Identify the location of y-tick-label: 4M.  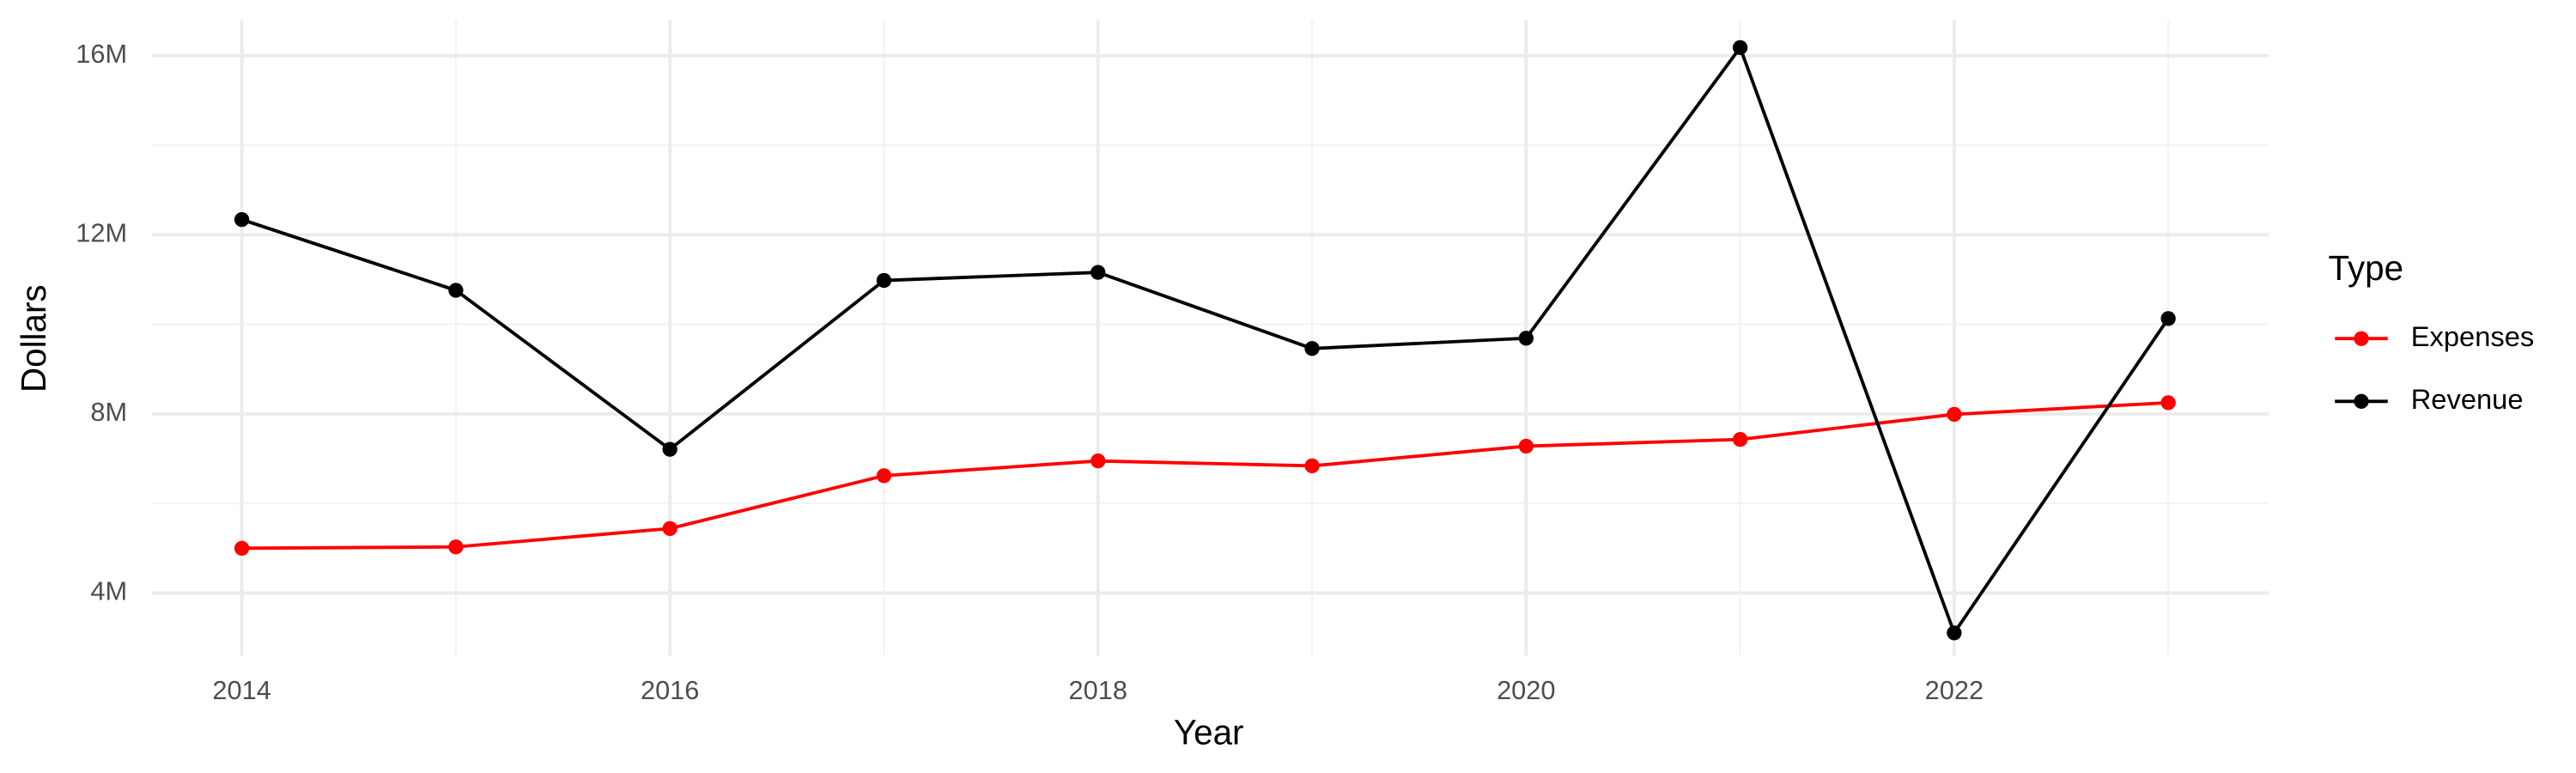
(109, 591).